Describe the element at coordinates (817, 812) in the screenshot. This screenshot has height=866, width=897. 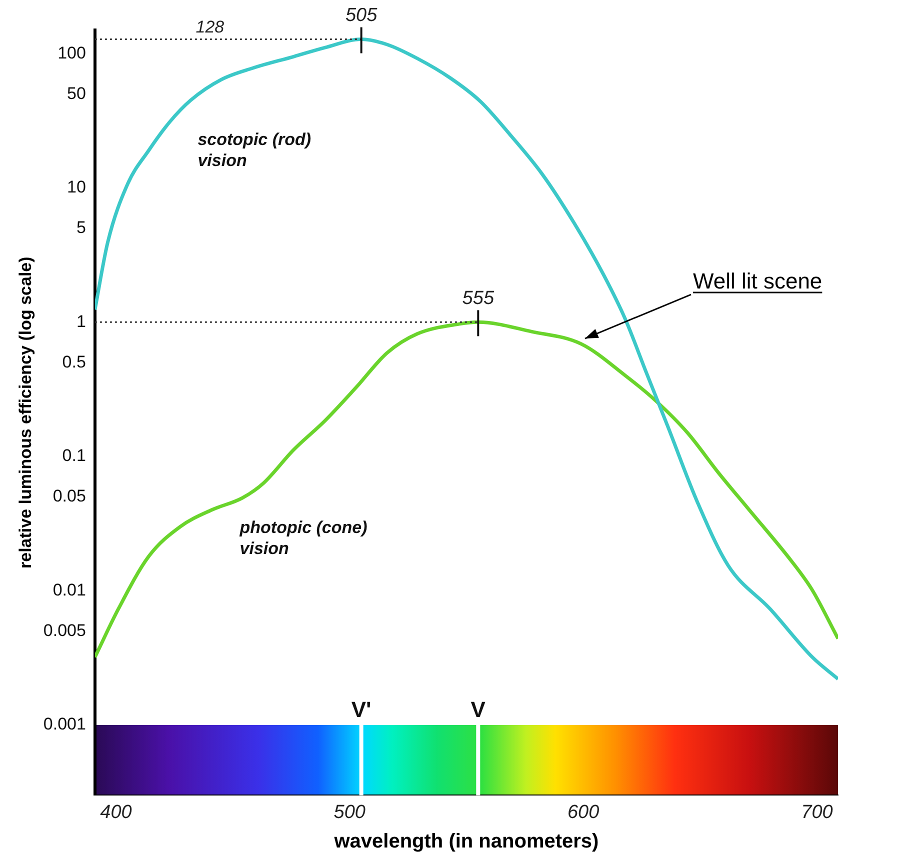
I see `x-tick-label: 700` at that location.